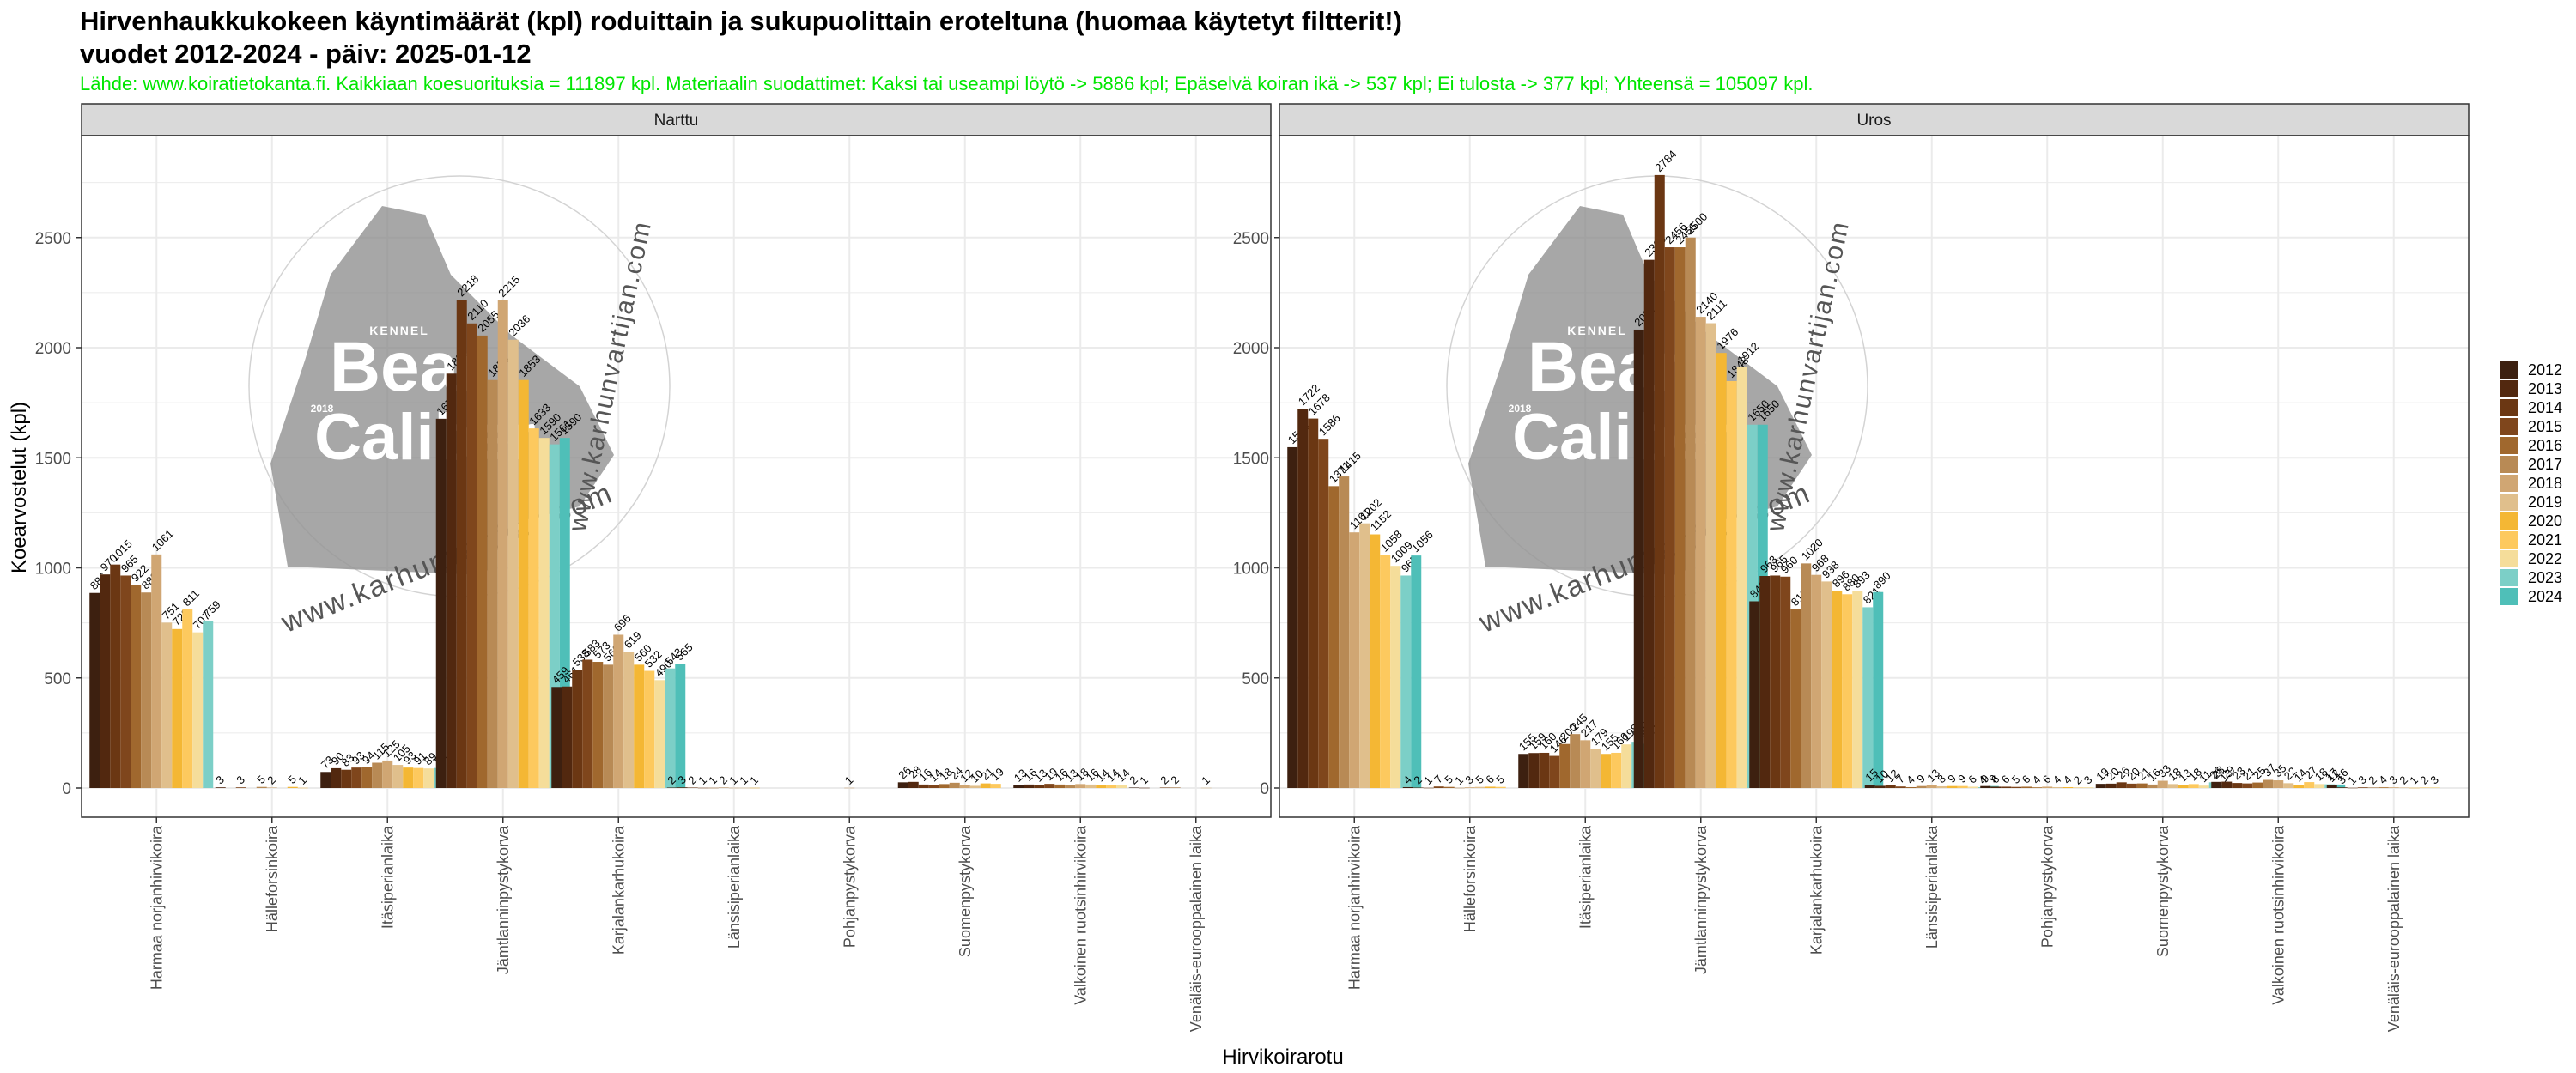 The height and width of the screenshot is (1073, 2576). I want to click on legend-label: 2024, so click(2545, 596).